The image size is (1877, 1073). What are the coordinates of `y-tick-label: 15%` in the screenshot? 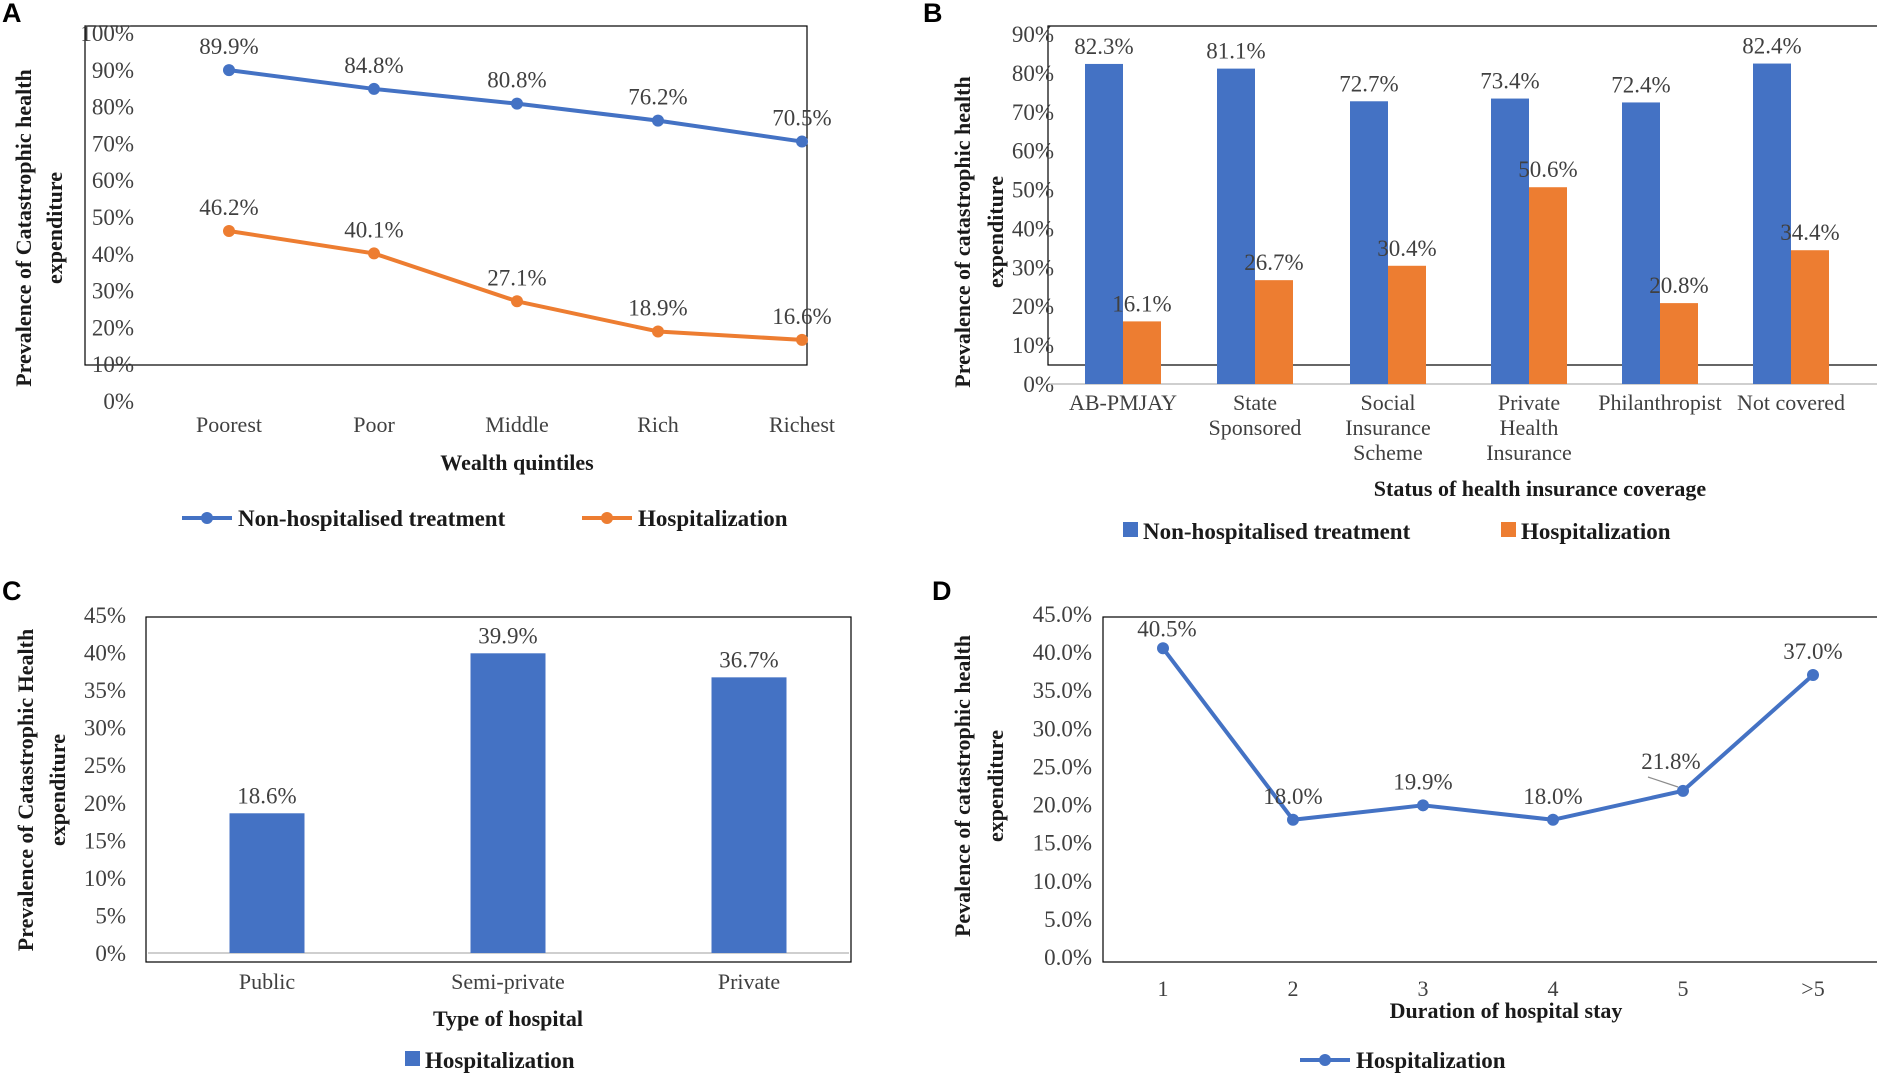 It's located at (105, 840).